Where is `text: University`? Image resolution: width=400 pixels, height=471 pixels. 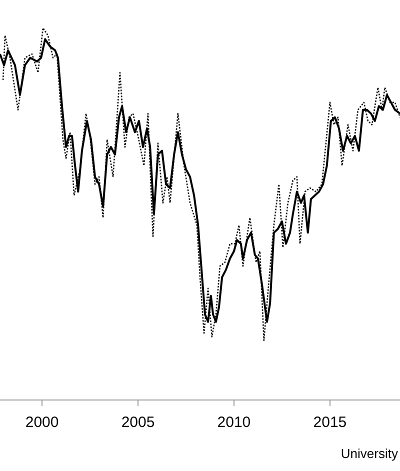
text: University is located at coordinates (369, 453).